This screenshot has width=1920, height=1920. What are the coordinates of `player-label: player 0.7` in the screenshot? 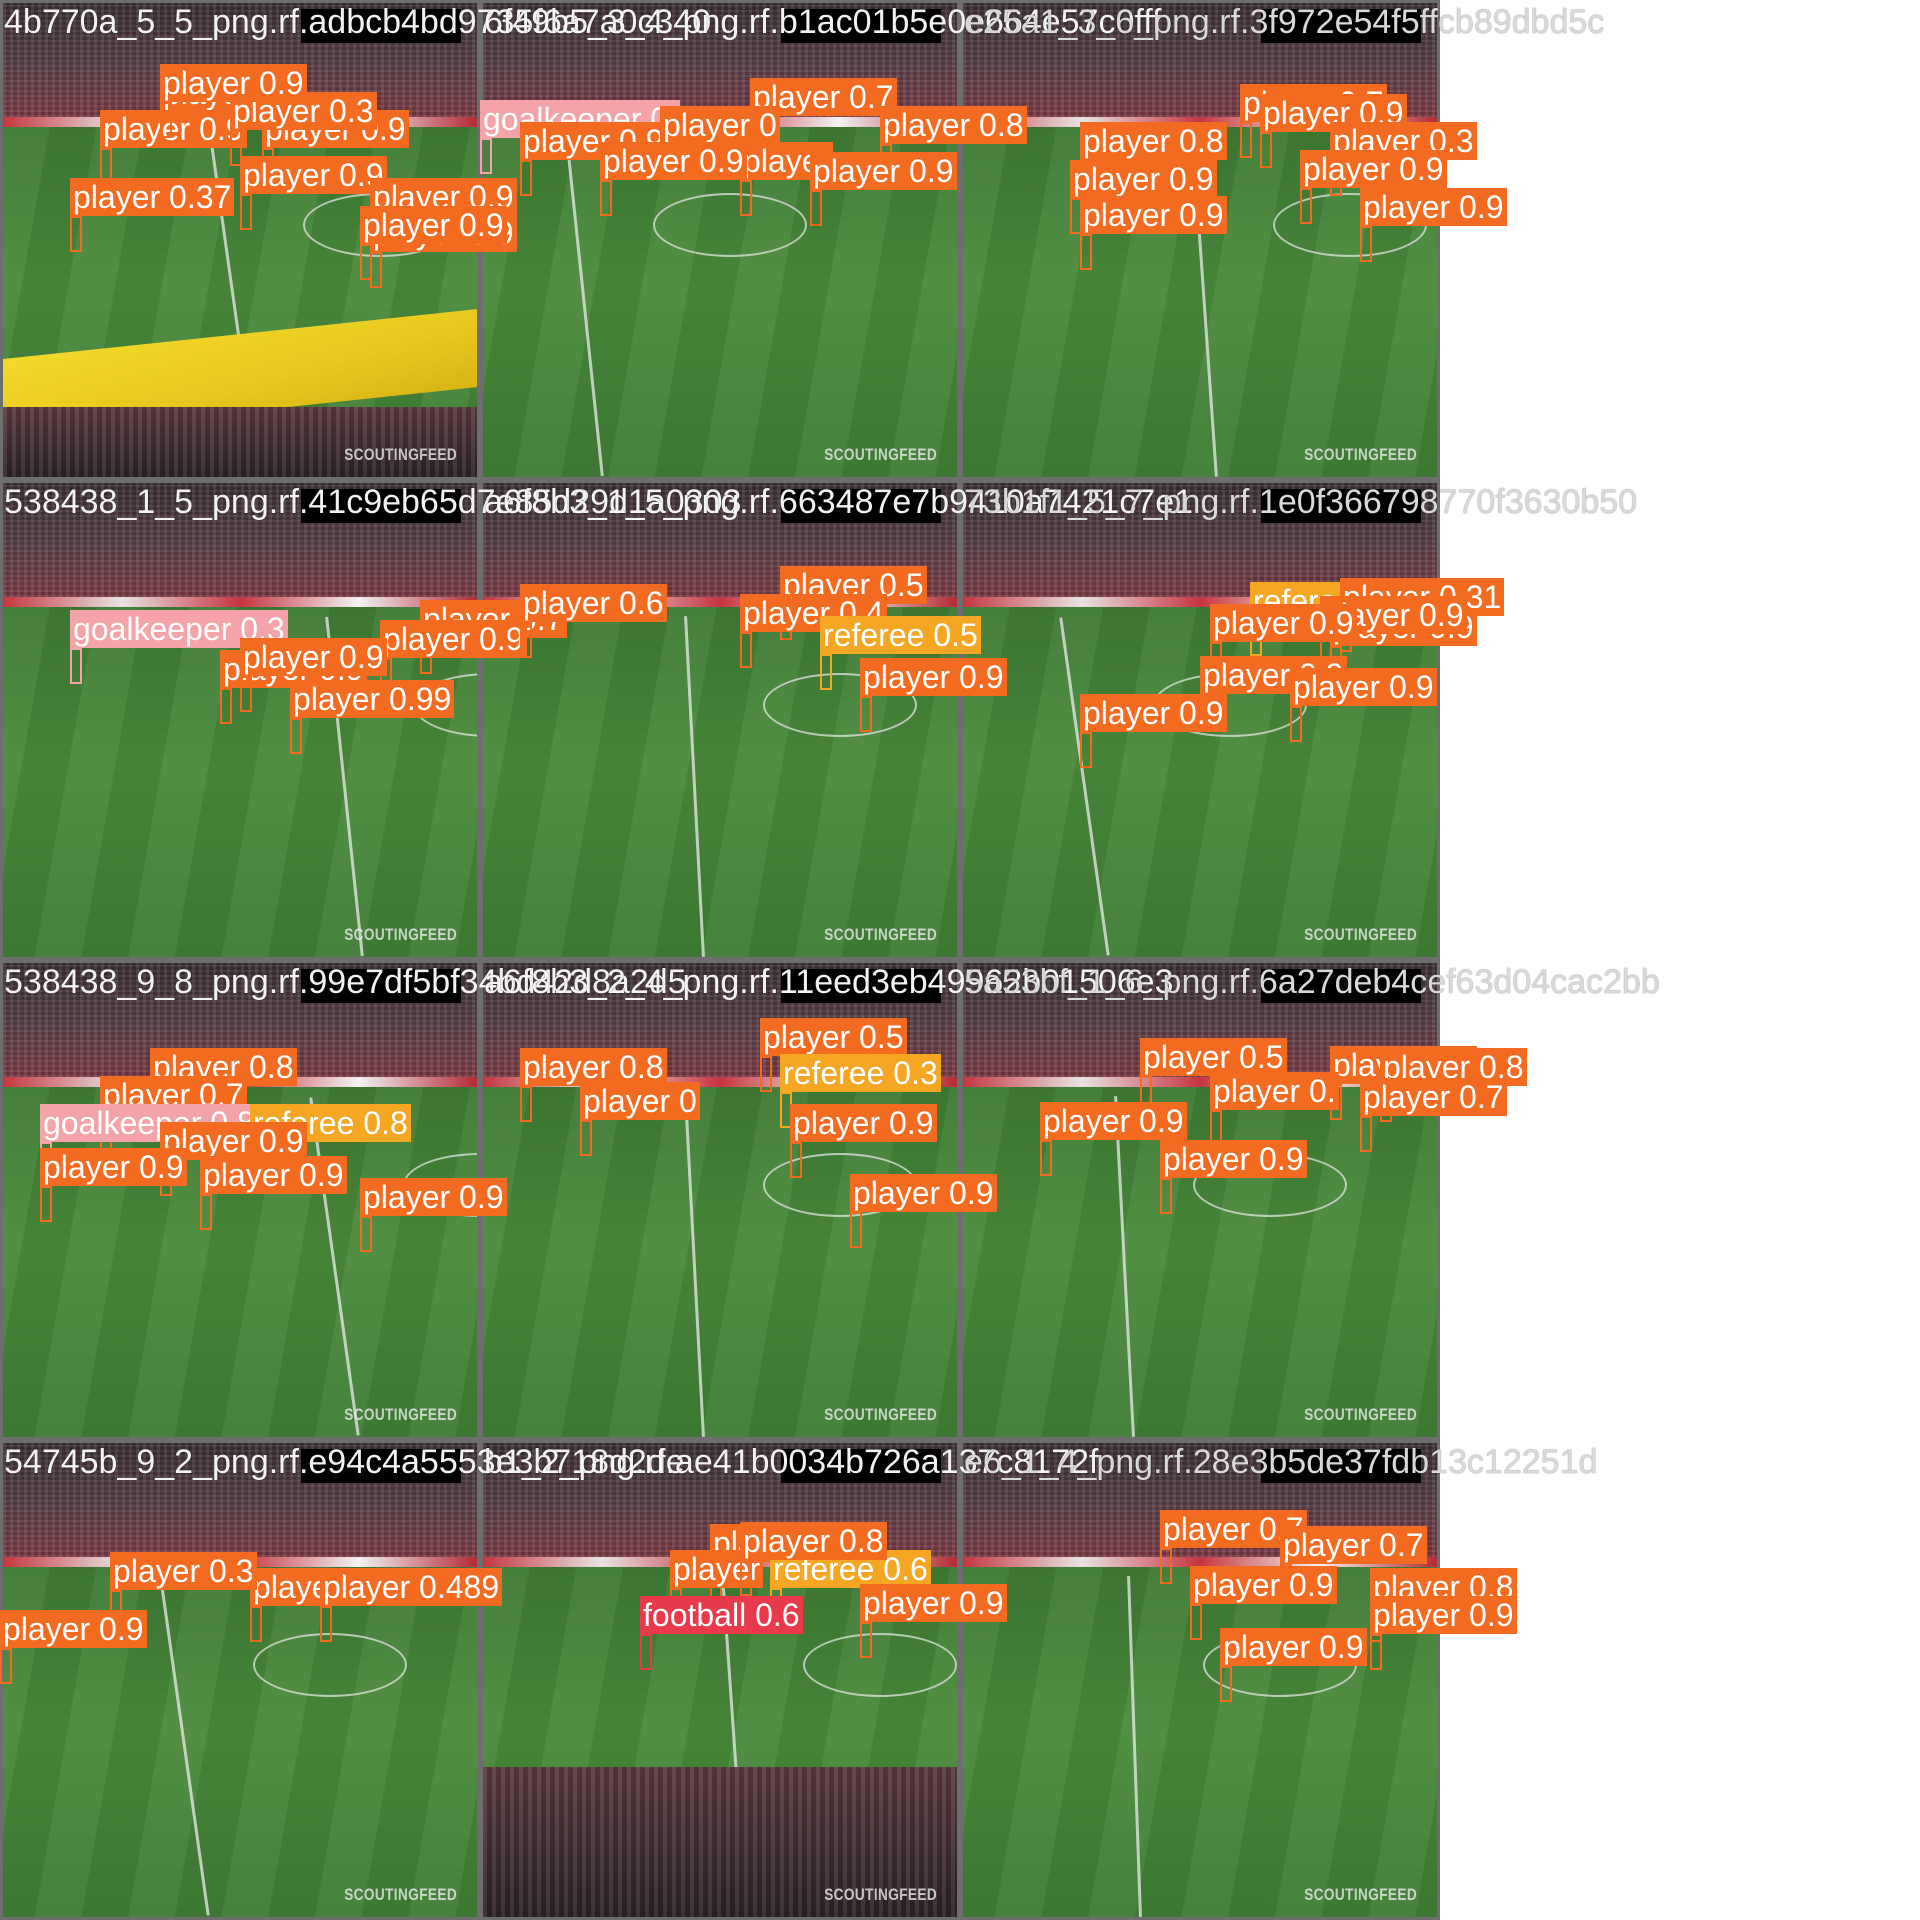 It's located at (1433, 1097).